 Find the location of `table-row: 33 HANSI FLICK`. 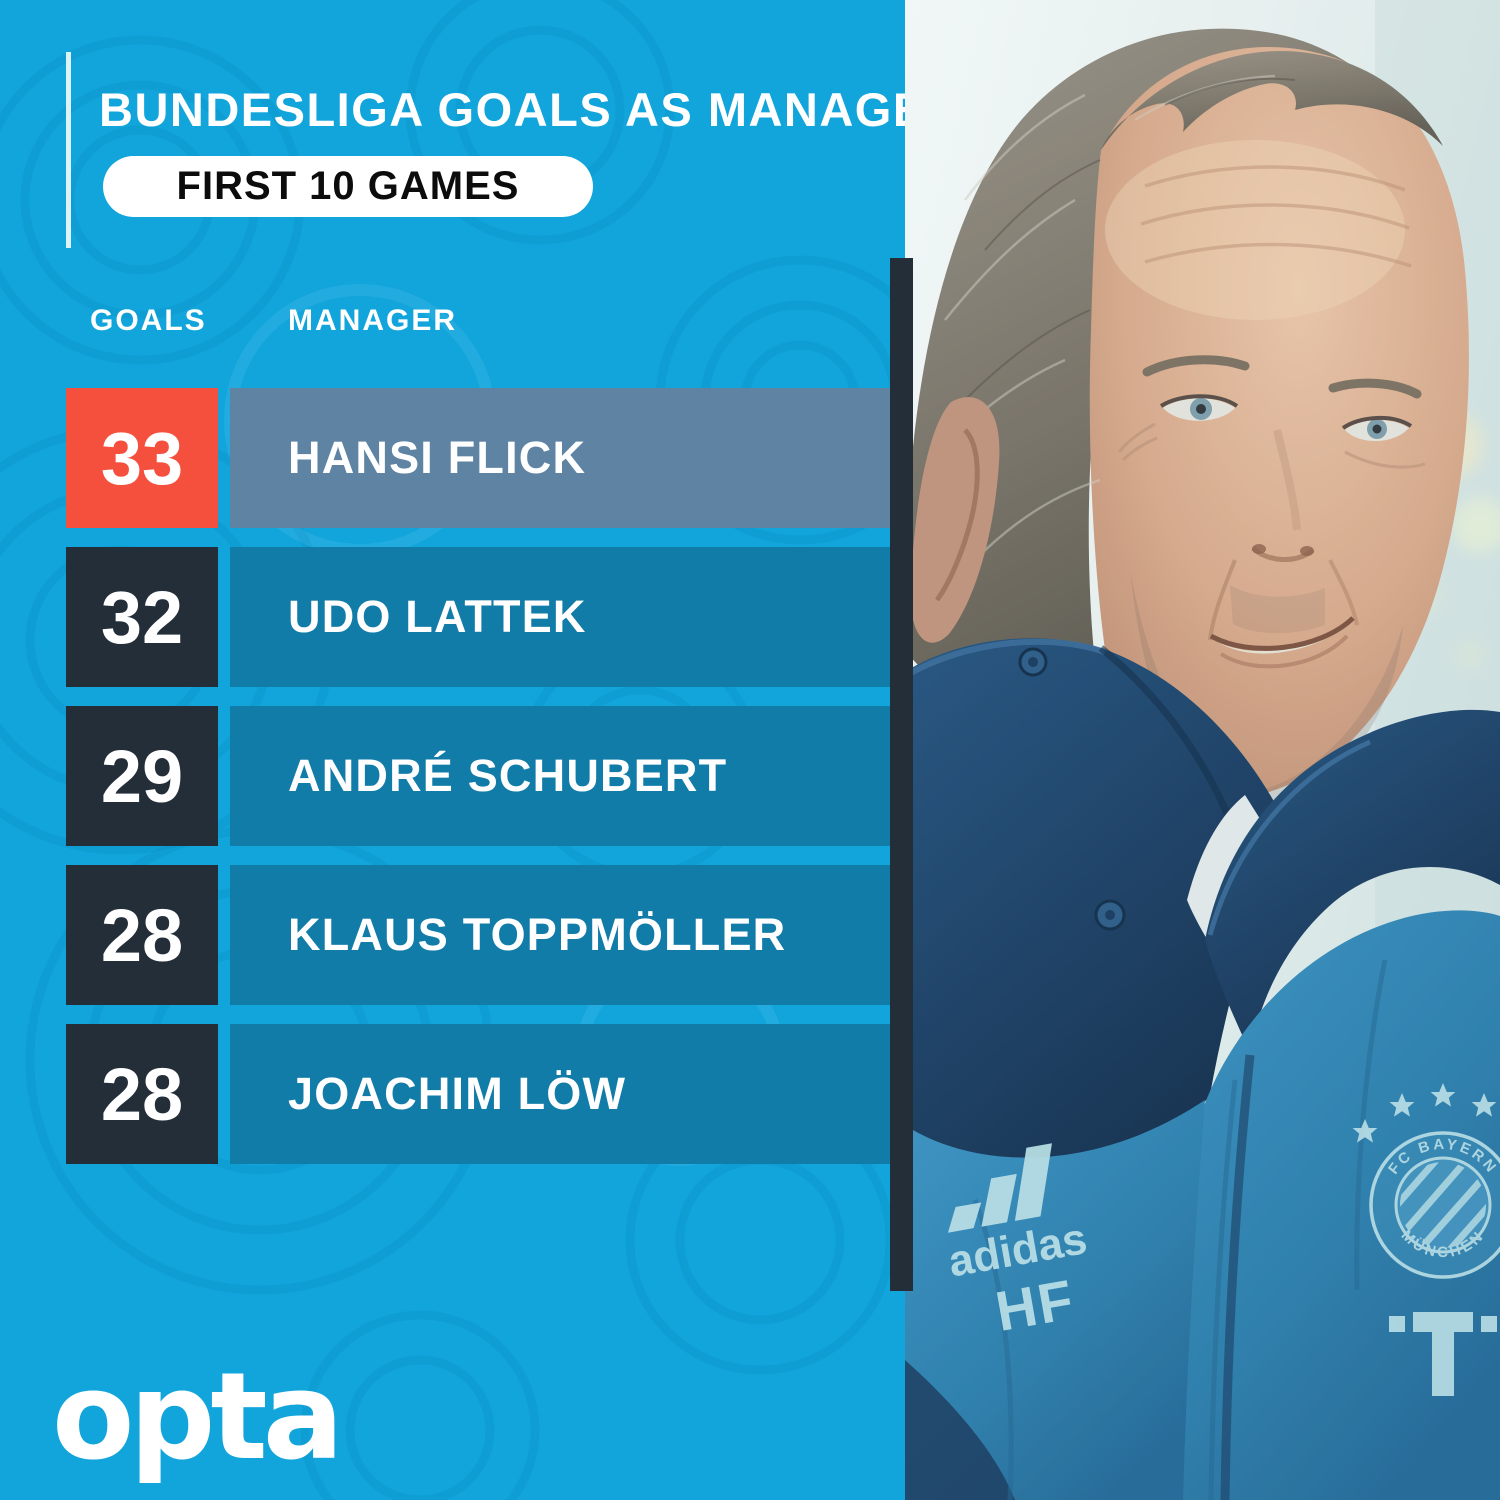

table-row: 33 HANSI FLICK is located at coordinates (478, 458).